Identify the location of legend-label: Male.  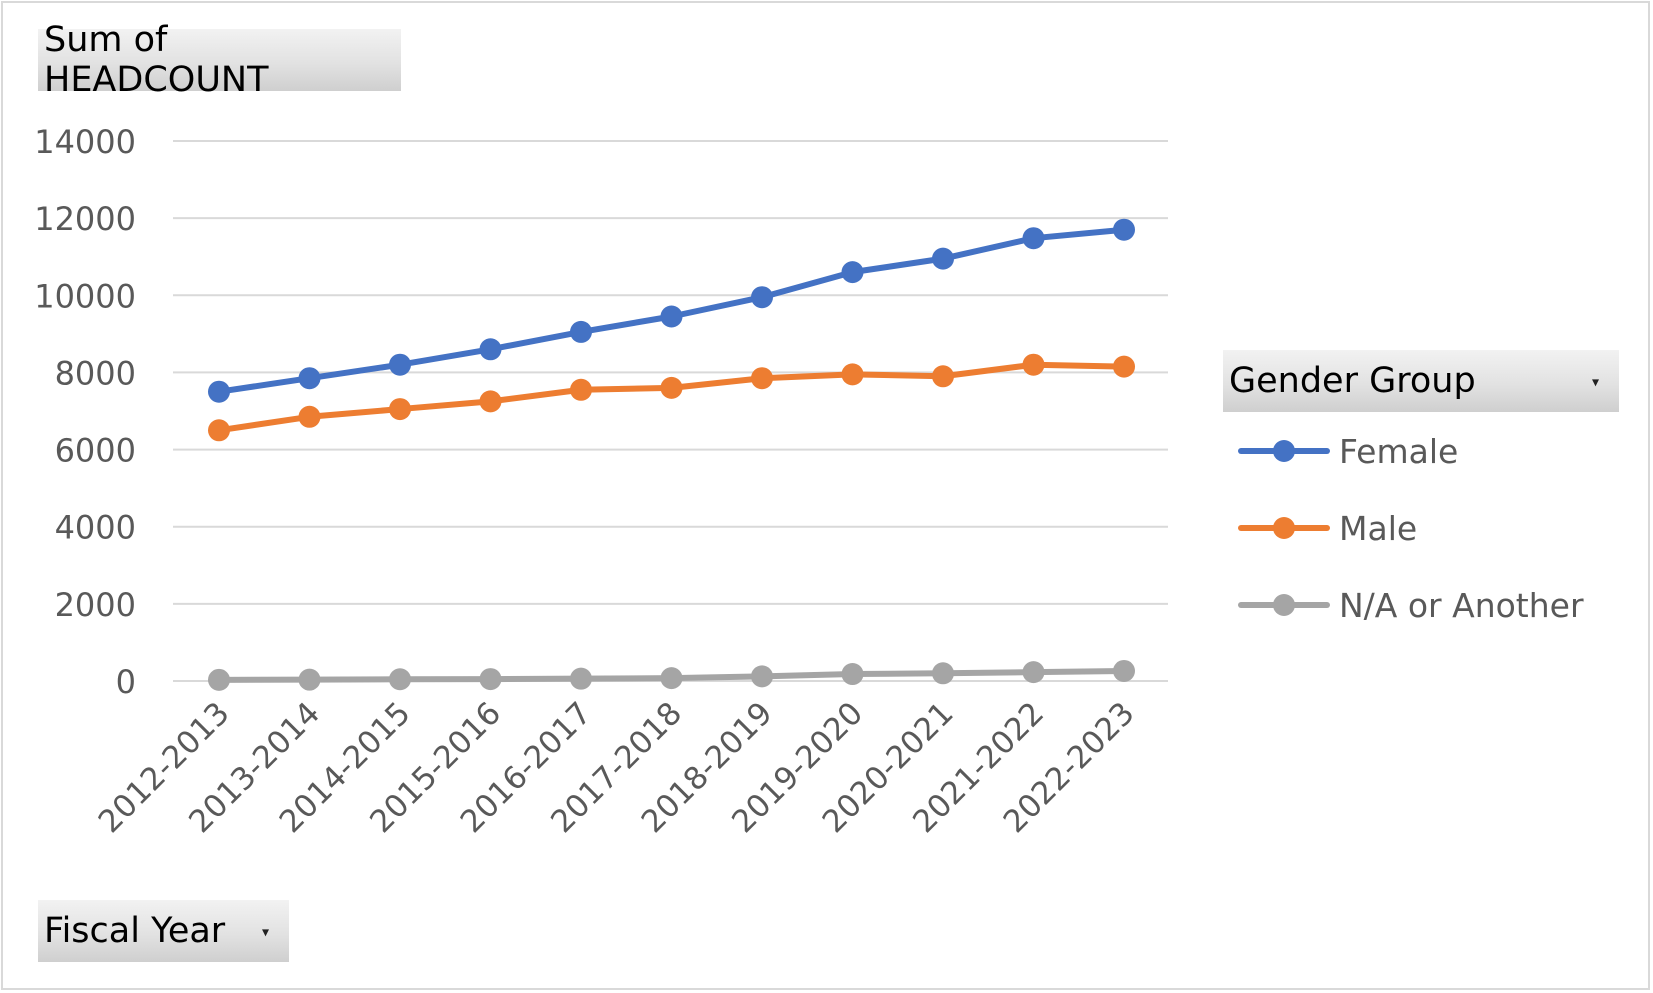
(1378, 528).